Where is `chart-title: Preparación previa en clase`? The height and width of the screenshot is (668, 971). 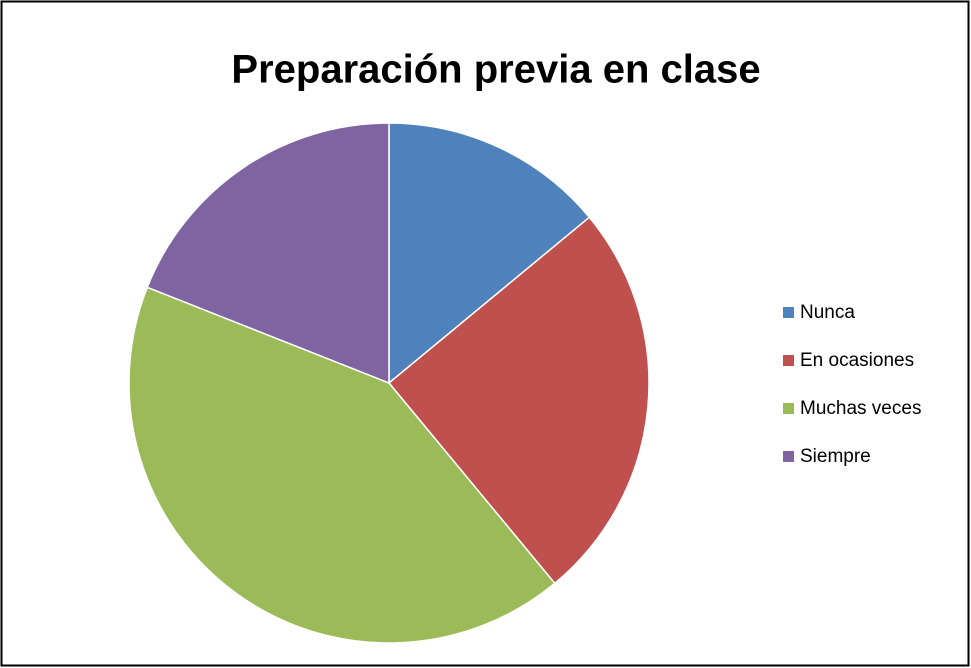
chart-title: Preparación previa en clase is located at coordinates (495, 70).